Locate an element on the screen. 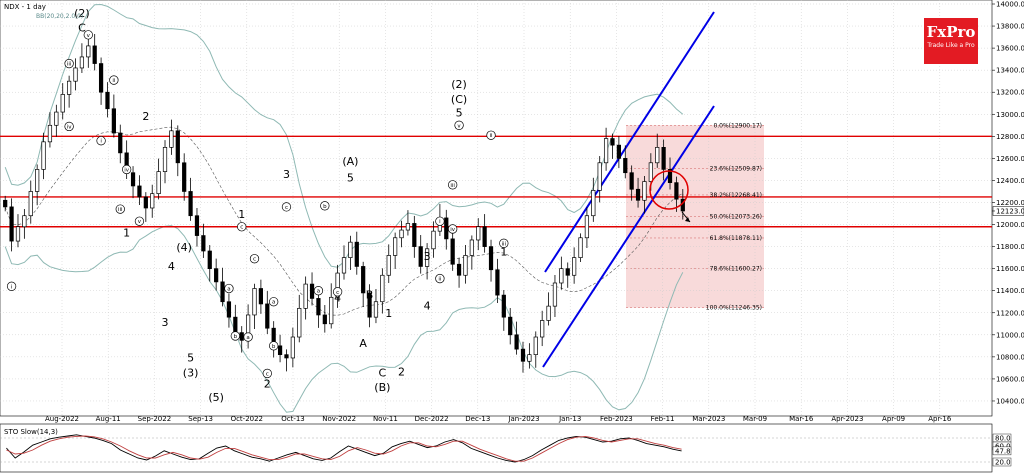 The height and width of the screenshot is (473, 1024). y-tick-label: 10800.00 is located at coordinates (1010, 357).